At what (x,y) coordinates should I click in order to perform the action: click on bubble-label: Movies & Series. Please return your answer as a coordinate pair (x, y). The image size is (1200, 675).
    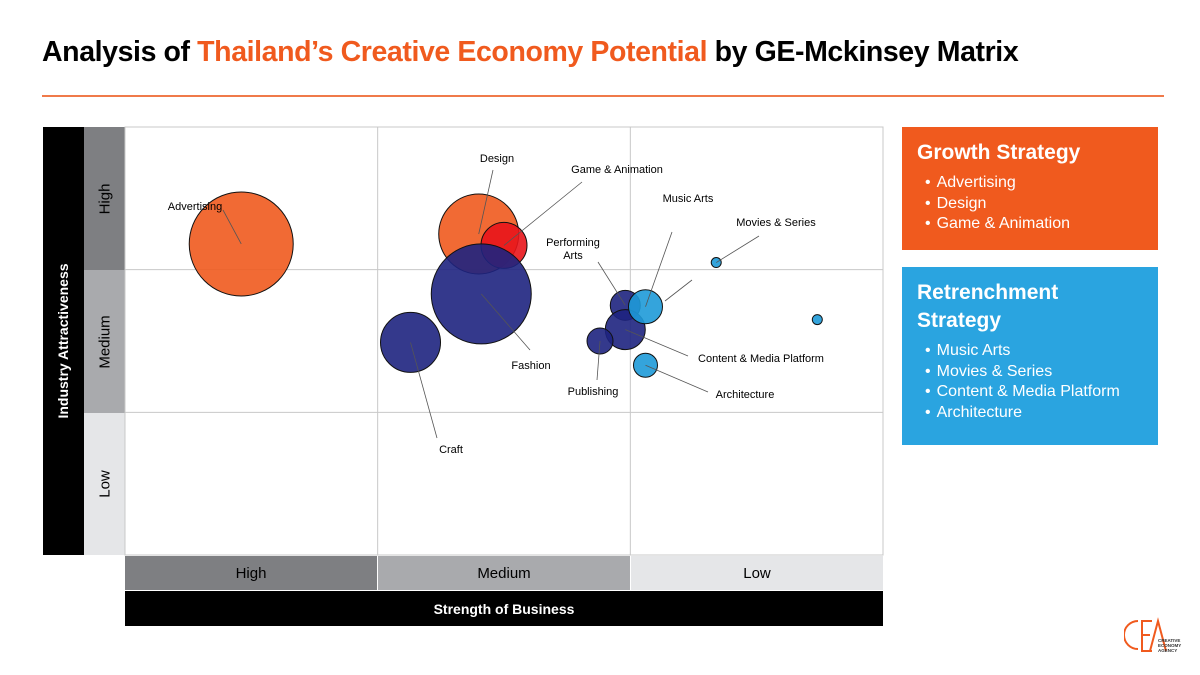
    Looking at the image, I should click on (776, 223).